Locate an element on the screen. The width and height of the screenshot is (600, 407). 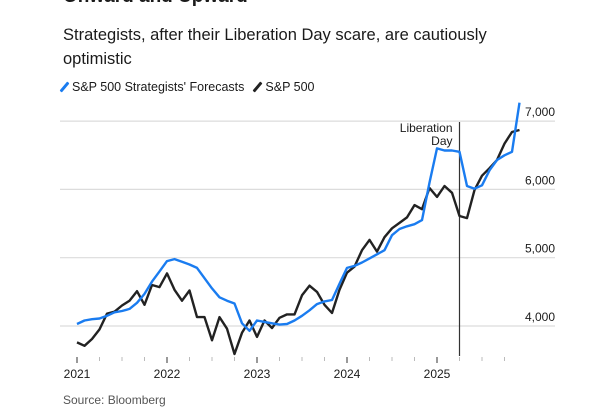
x-tick-label: 2024 is located at coordinates (347, 374).